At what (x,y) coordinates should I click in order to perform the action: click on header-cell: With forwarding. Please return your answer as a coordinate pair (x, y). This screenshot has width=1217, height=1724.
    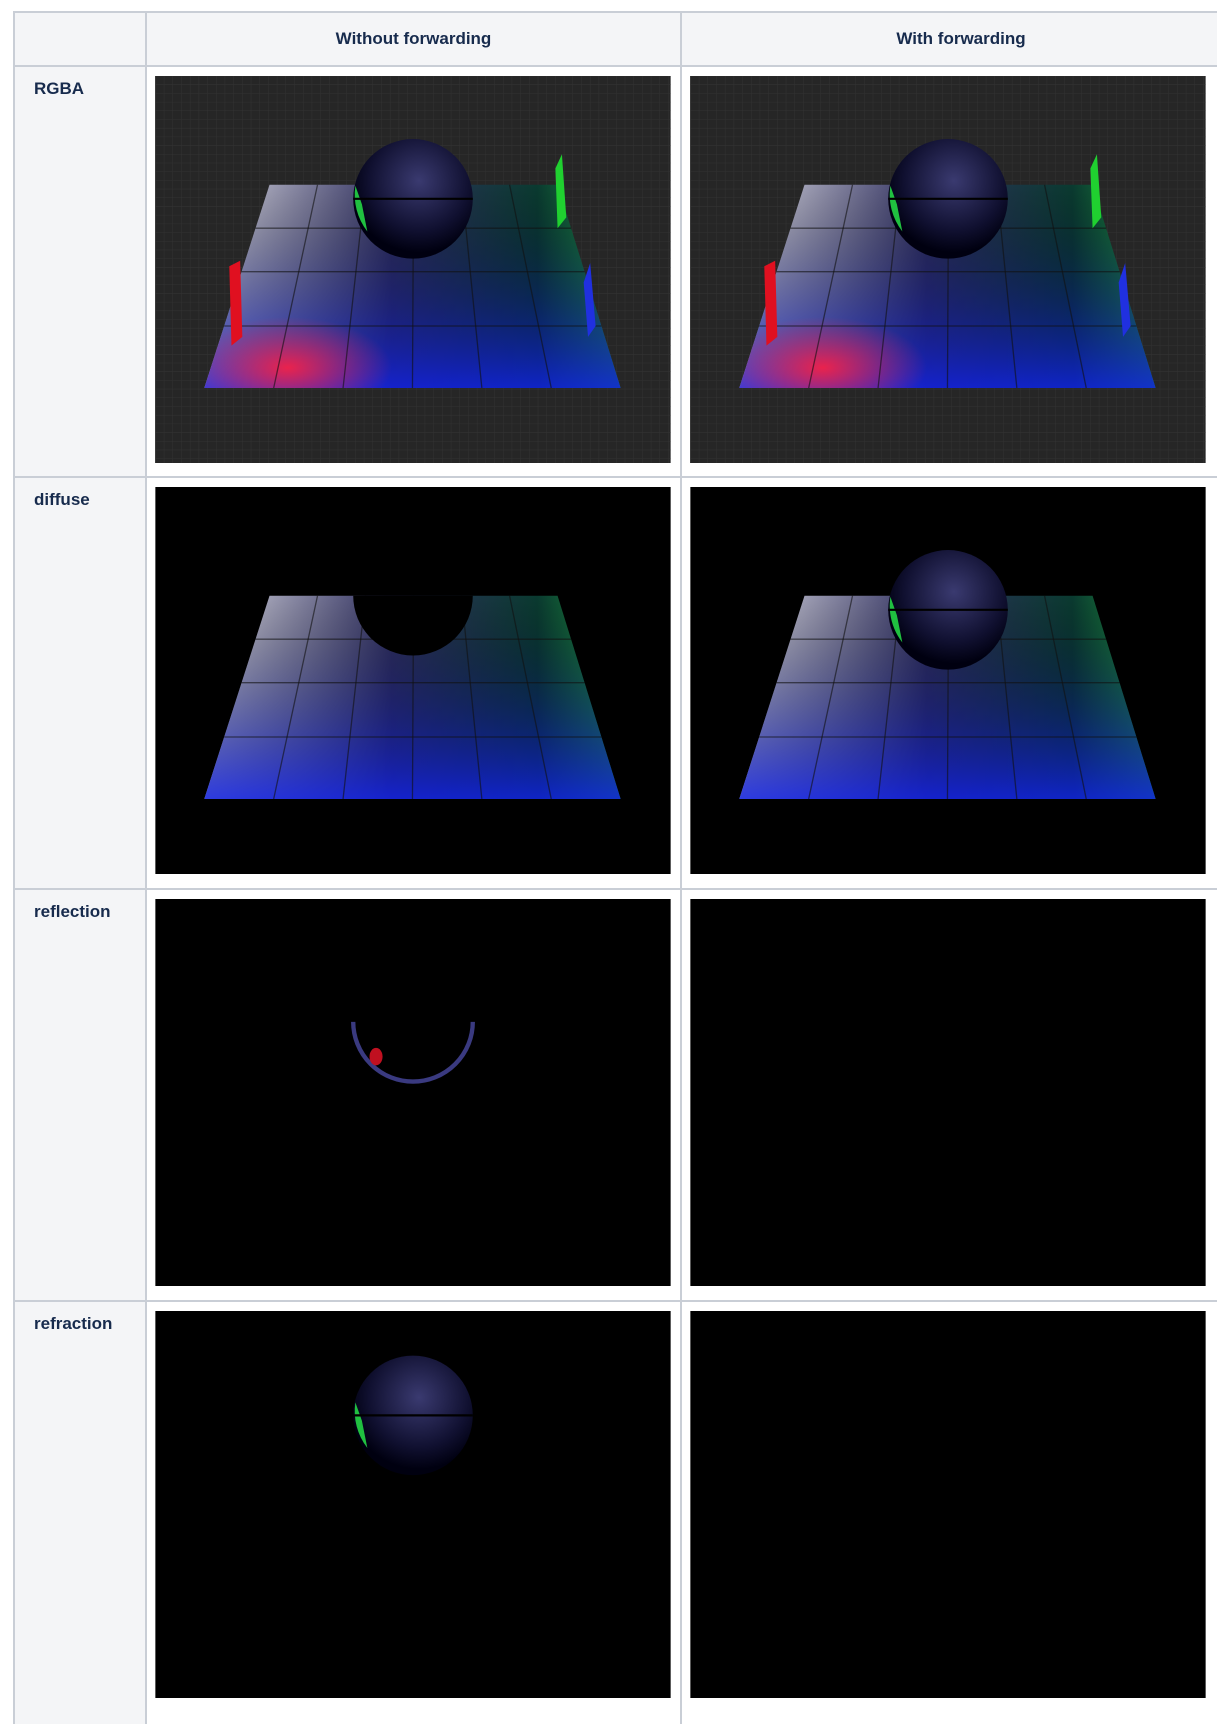
    Looking at the image, I should click on (948, 38).